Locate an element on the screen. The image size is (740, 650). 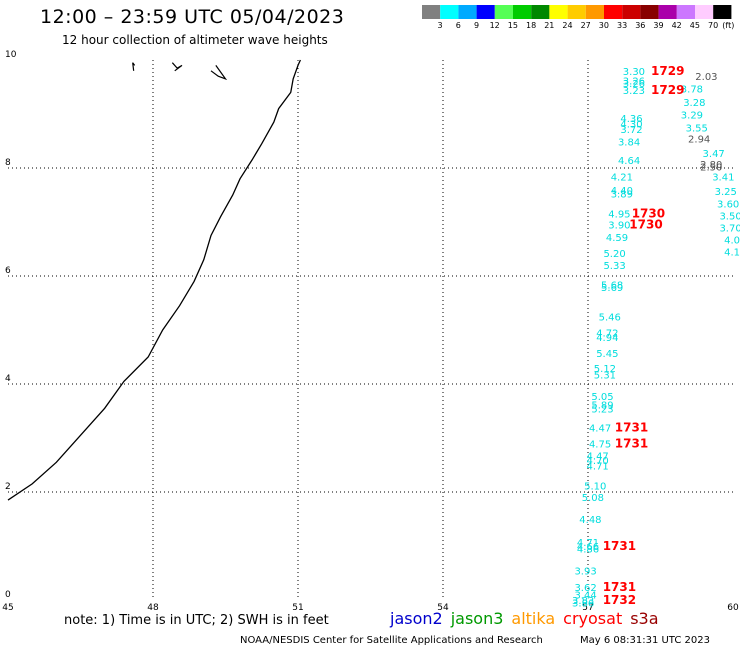
swh-value: 3.47 is located at coordinates (714, 154).